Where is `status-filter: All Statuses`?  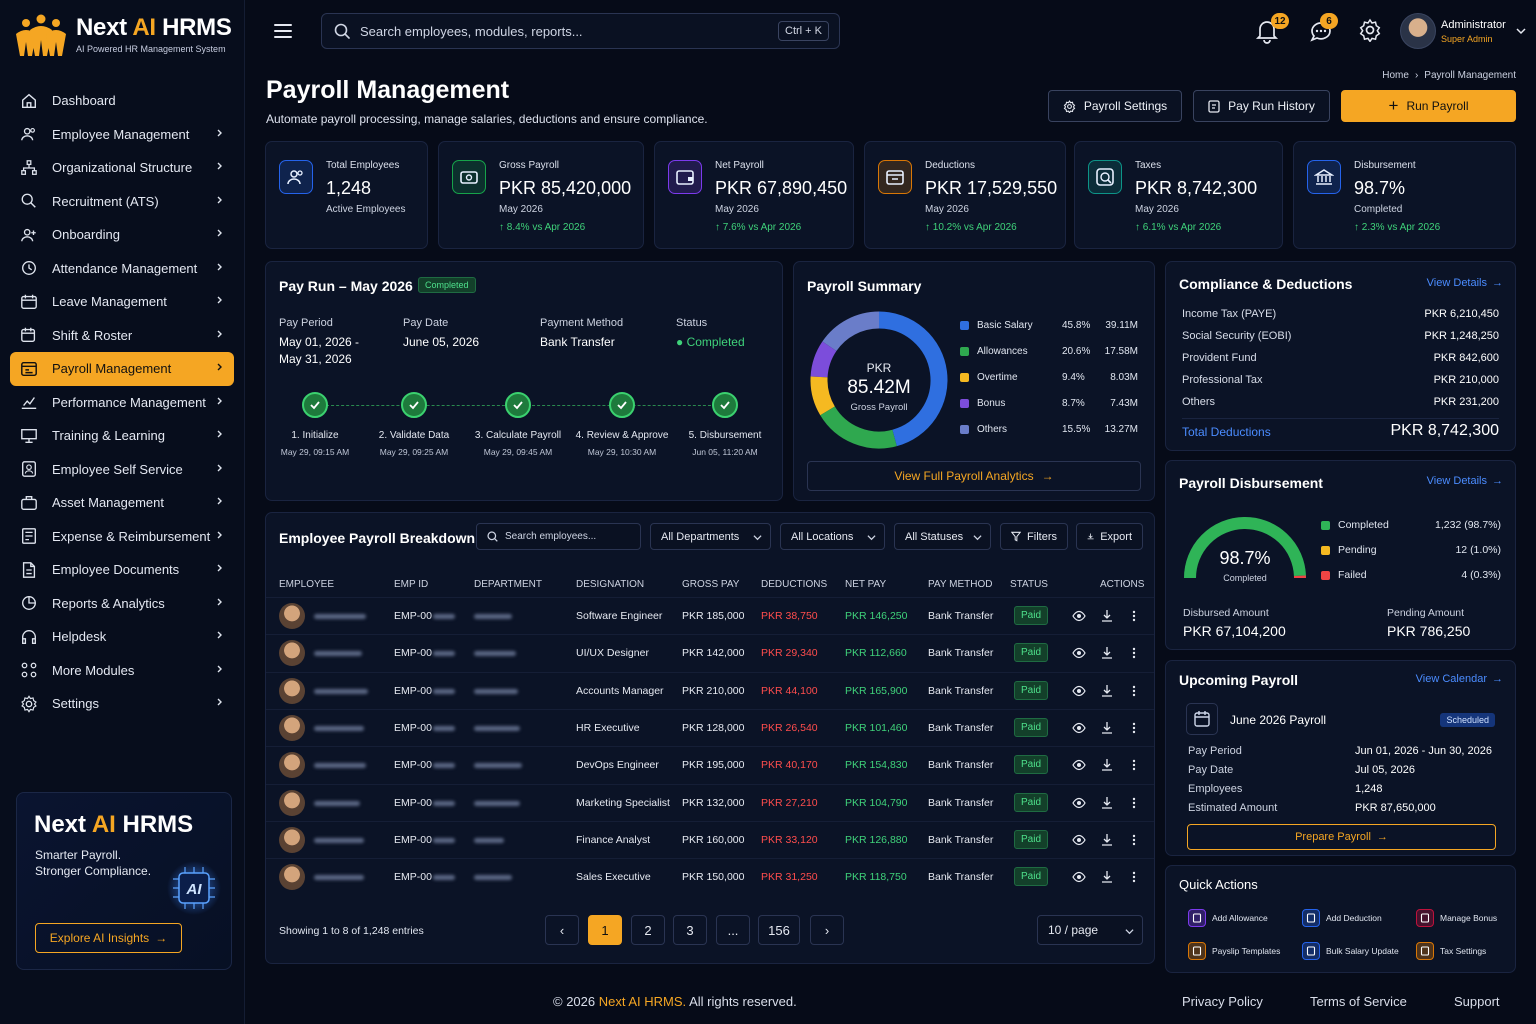
status-filter: All Statuses is located at coordinates (942, 536).